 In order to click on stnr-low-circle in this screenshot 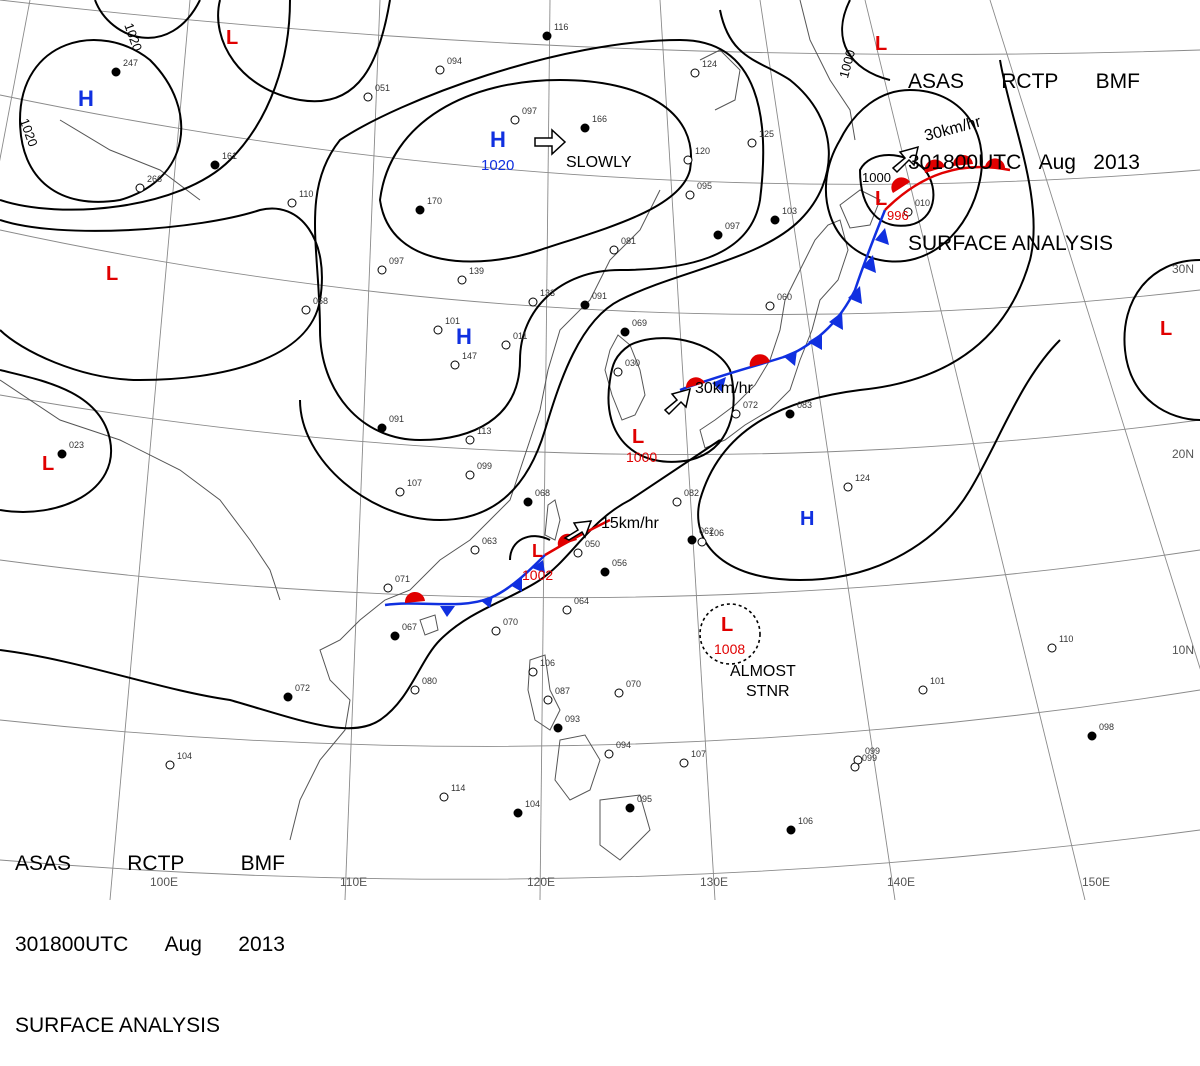, I will do `click(730, 634)`.